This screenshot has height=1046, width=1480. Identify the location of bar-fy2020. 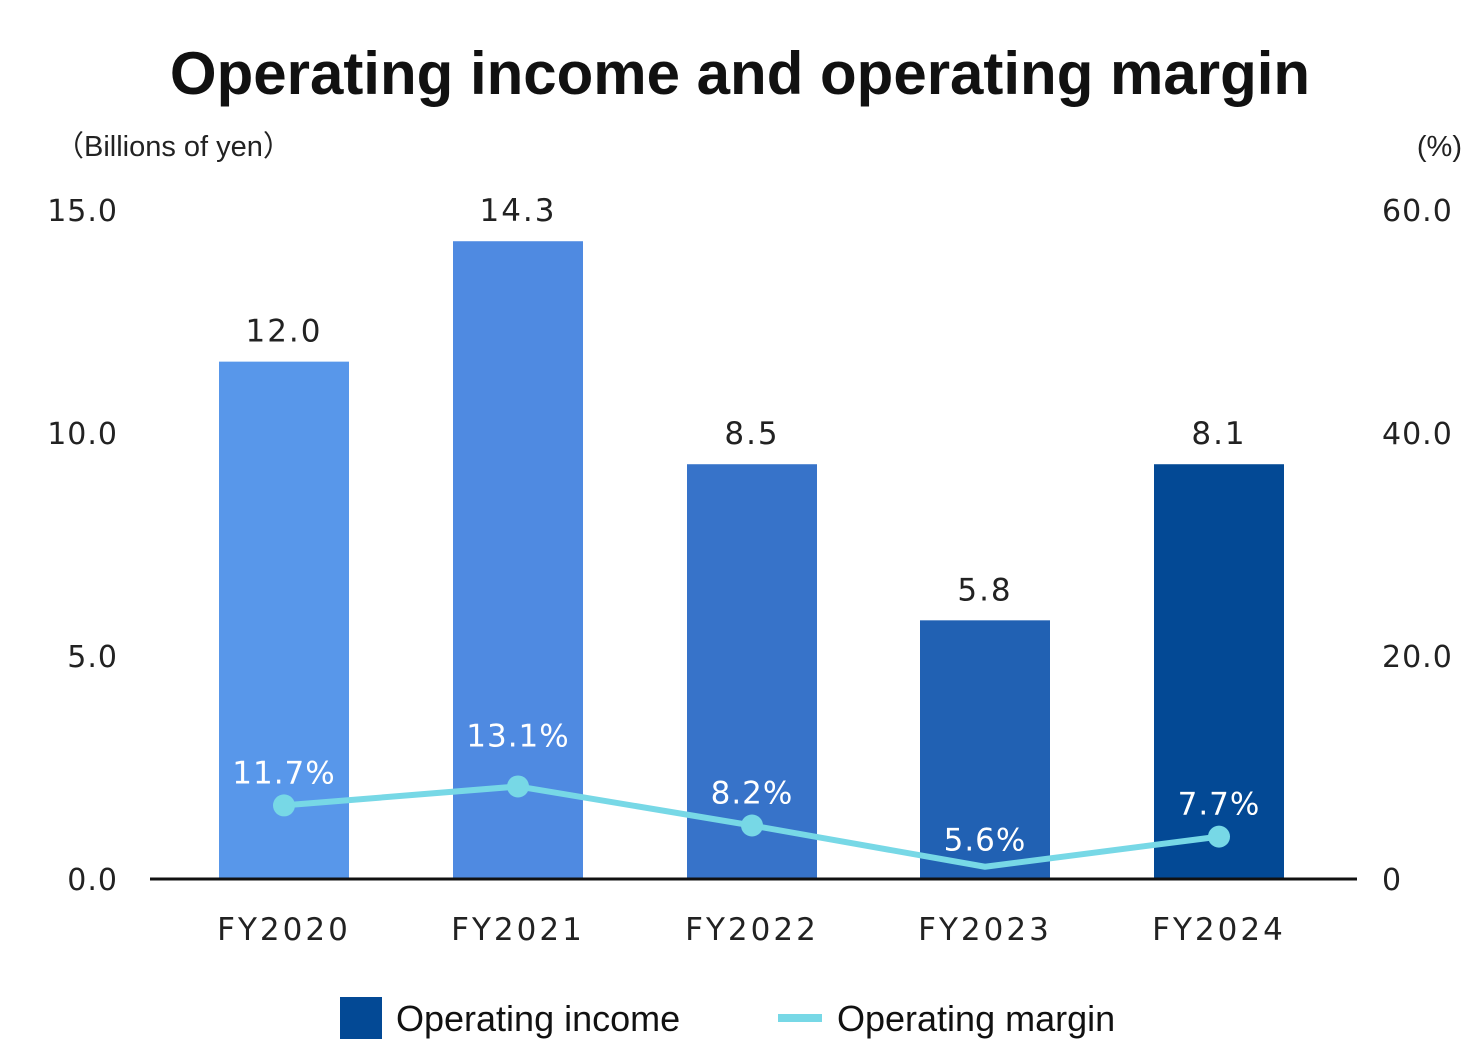
(284, 620).